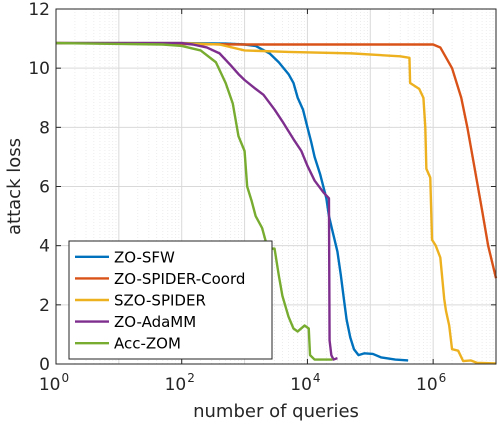  I want to click on x-tick-label: 10⁶, so click(431, 383).